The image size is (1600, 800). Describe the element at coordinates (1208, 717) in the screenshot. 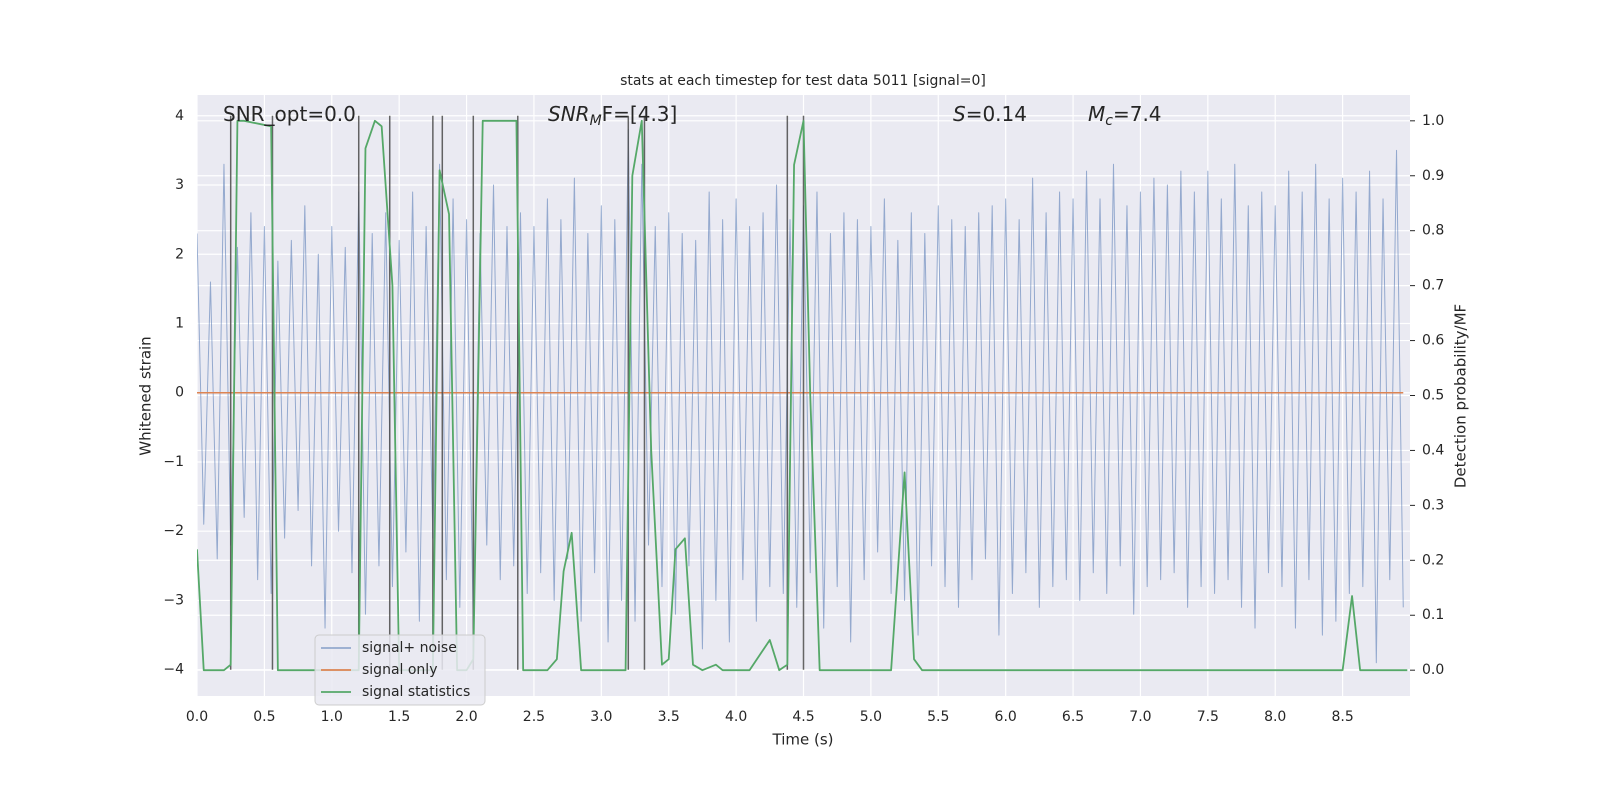

I see `x-tick-label: 7.5` at that location.